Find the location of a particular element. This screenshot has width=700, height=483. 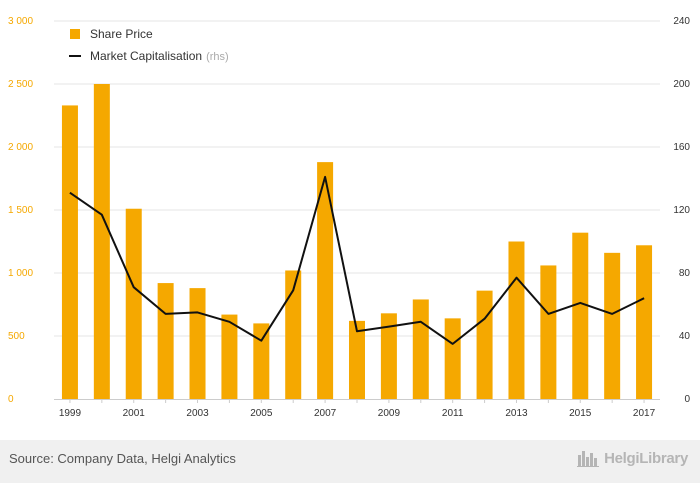

brand-logo: HelgiLibrary is located at coordinates (632, 458).